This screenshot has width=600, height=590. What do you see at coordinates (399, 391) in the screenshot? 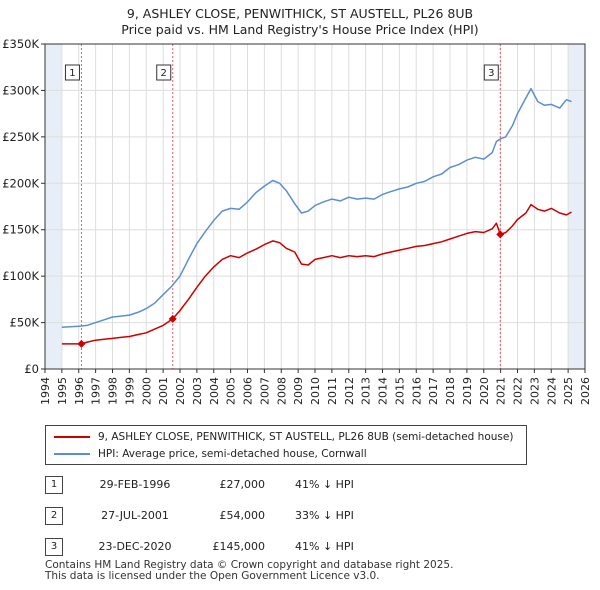
I see `x-tick-label: 2015` at bounding box center [399, 391].